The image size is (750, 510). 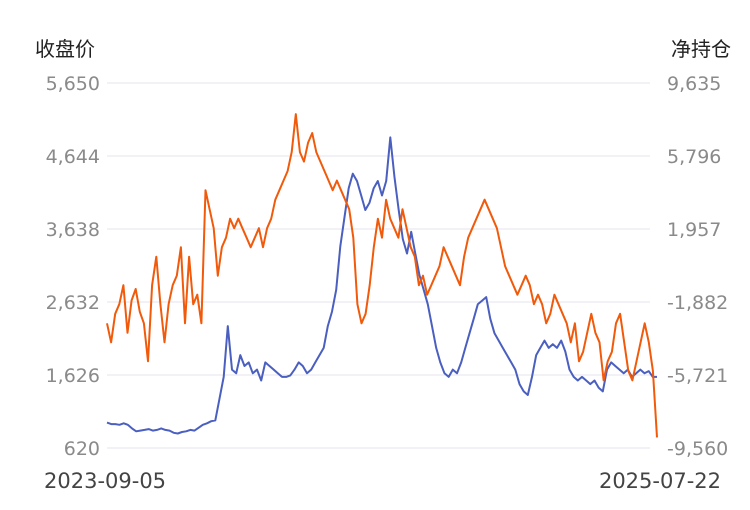 I want to click on right-tick-label: 5,796, so click(x=694, y=157).